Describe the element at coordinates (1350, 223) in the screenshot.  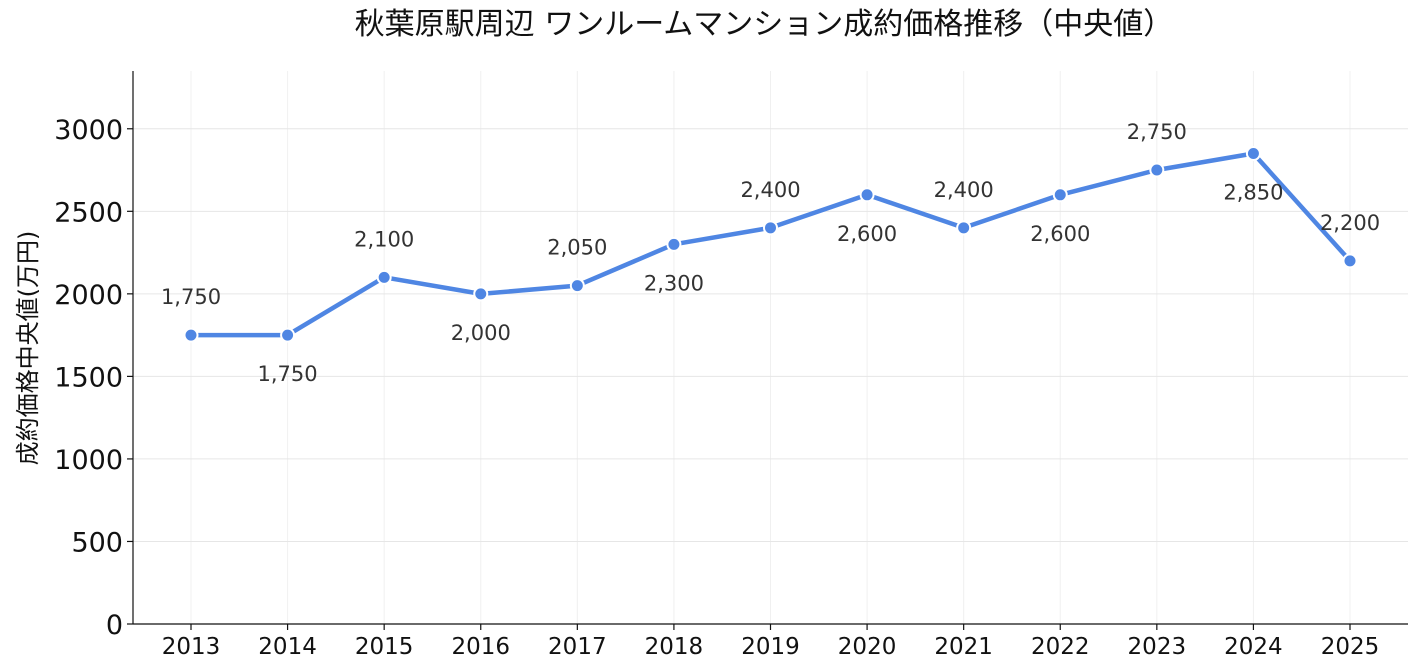
I see `data-label: 2,200` at that location.